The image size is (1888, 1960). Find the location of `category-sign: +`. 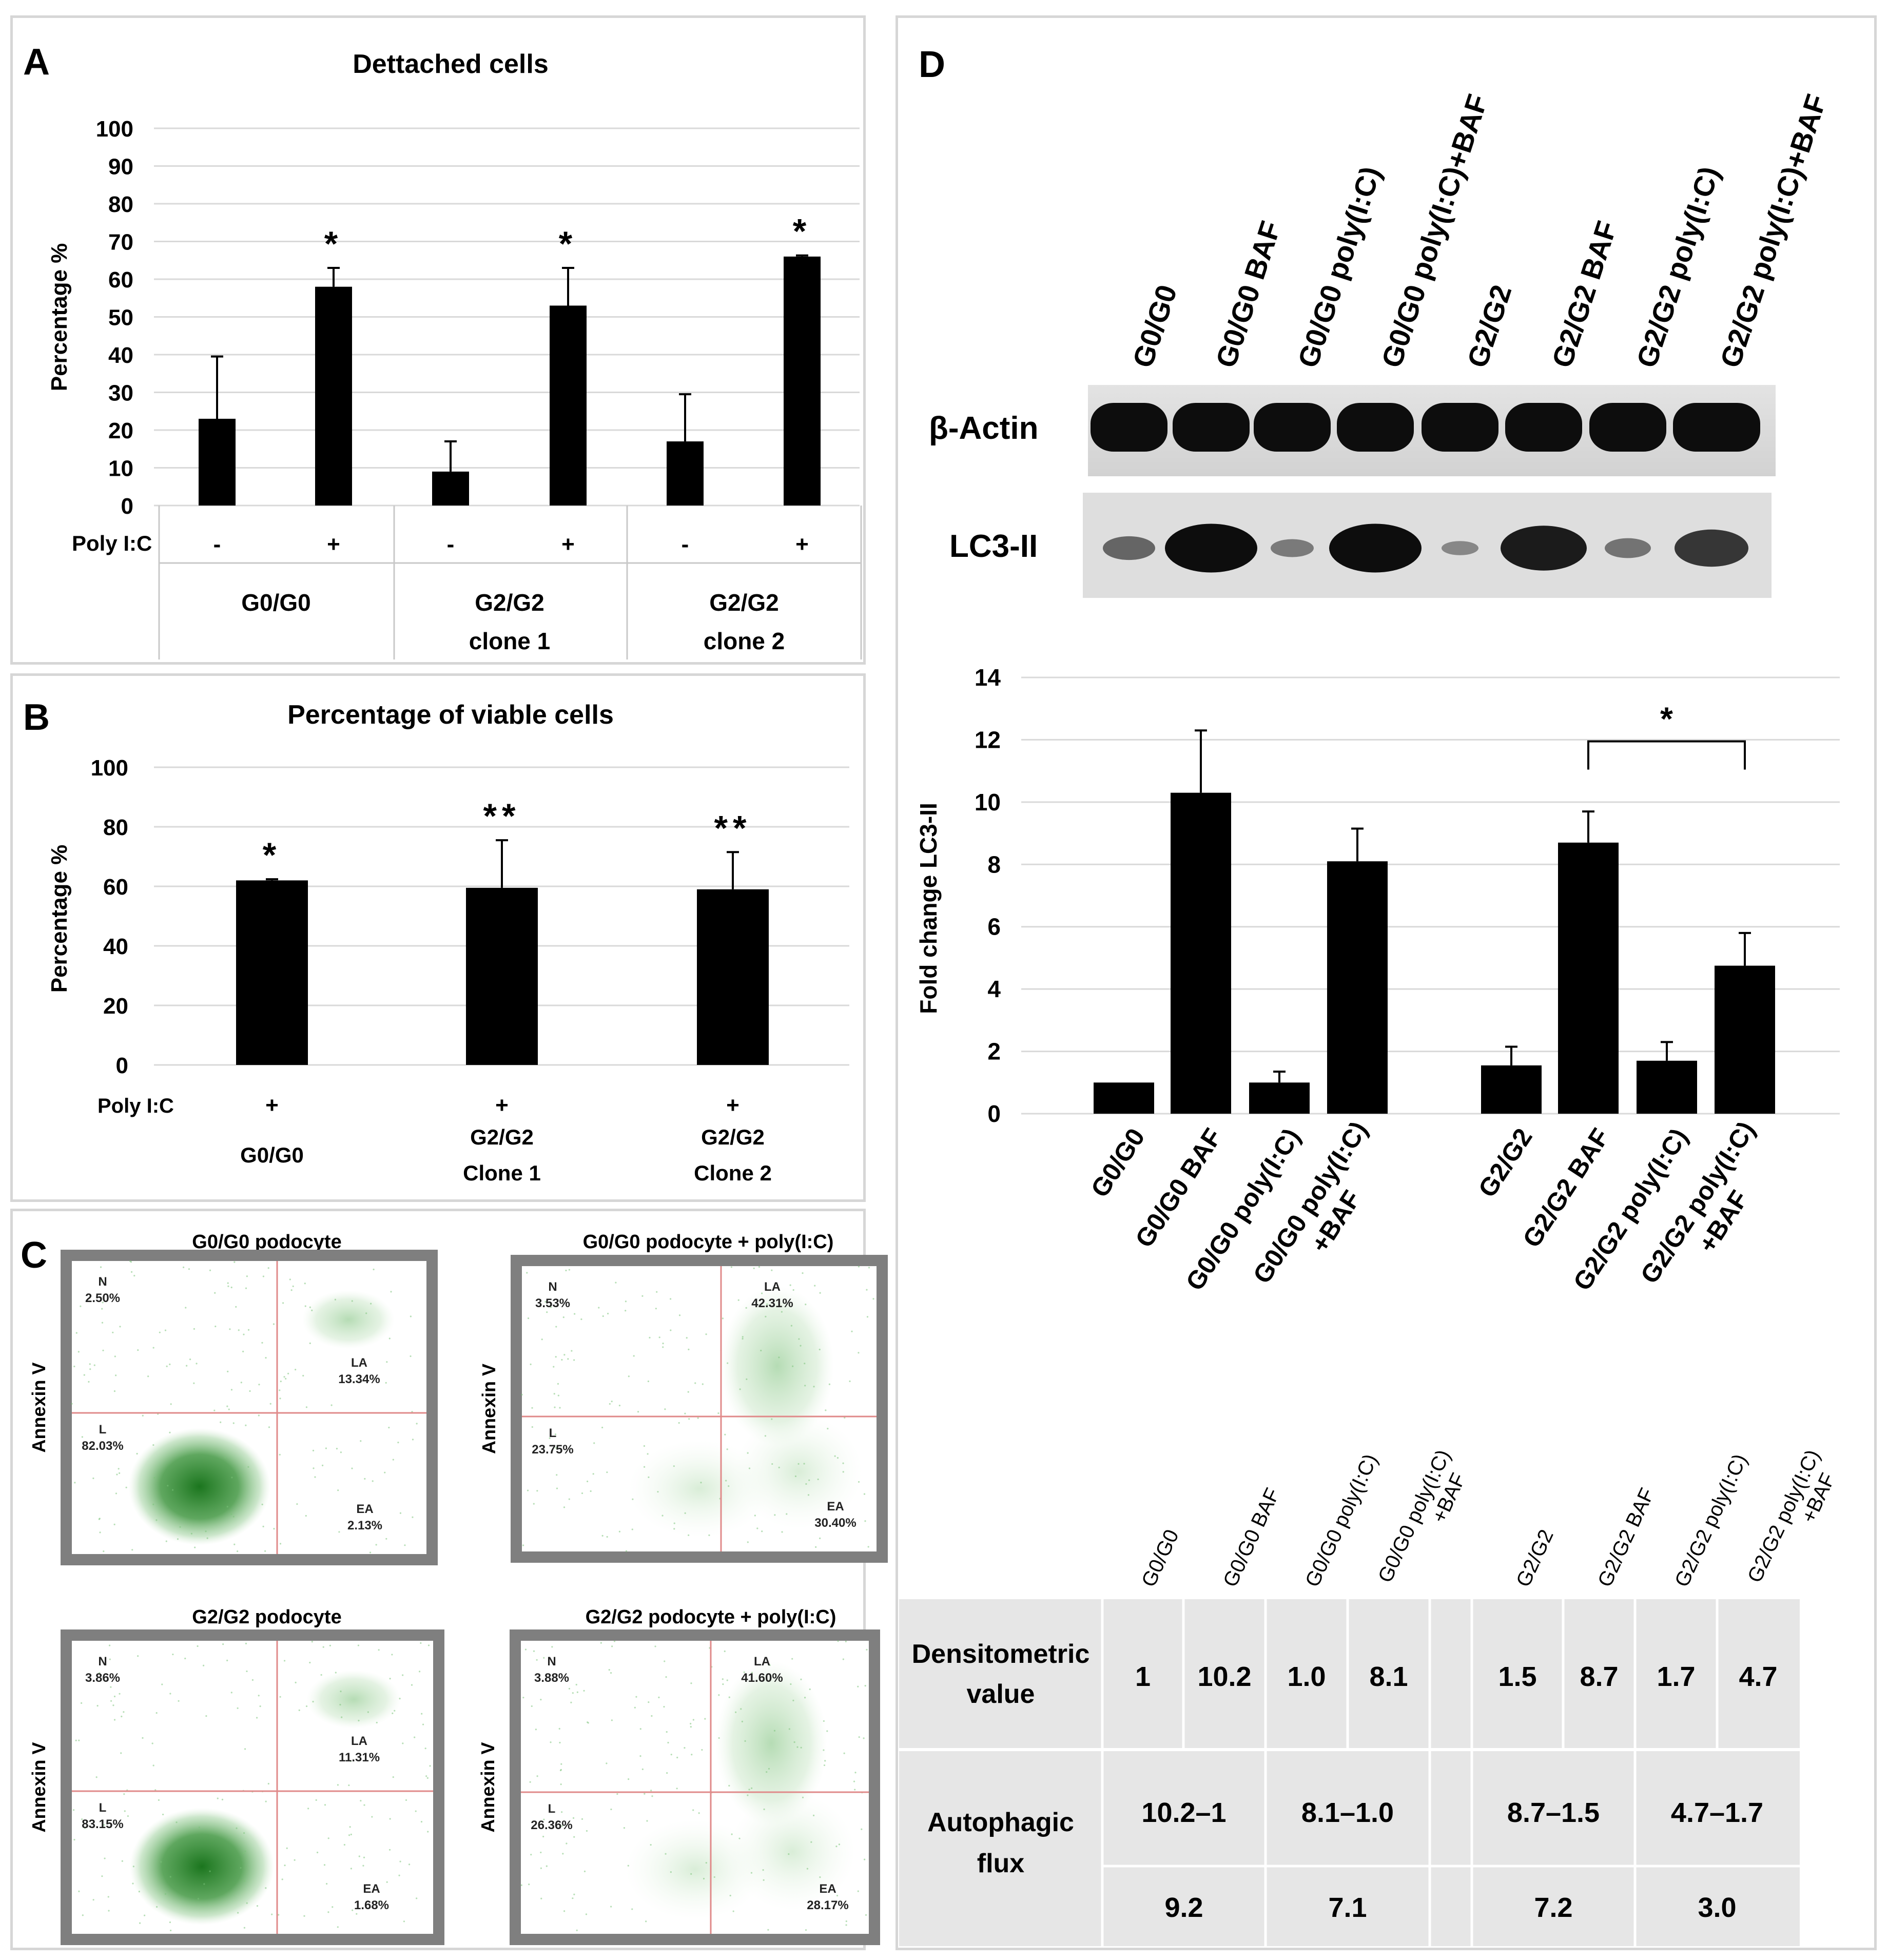

category-sign: + is located at coordinates (733, 1105).